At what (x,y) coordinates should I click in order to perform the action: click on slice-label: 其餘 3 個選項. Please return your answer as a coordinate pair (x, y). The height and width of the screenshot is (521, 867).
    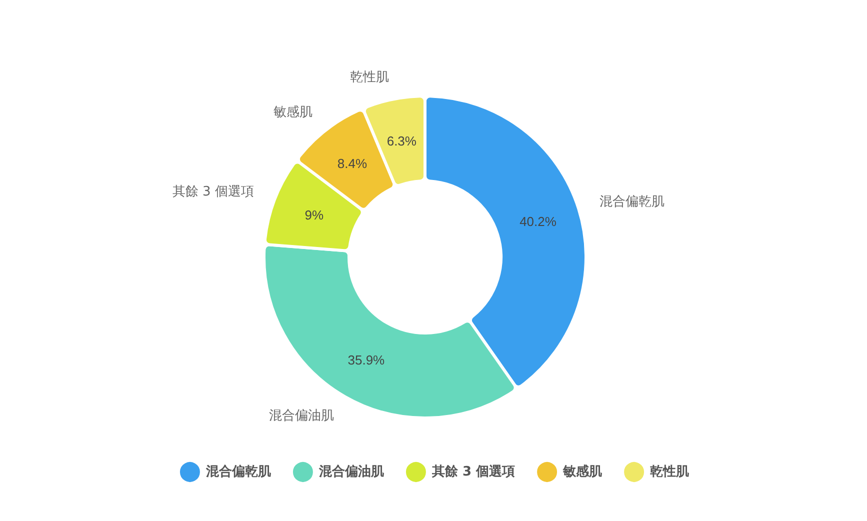
    Looking at the image, I should click on (213, 192).